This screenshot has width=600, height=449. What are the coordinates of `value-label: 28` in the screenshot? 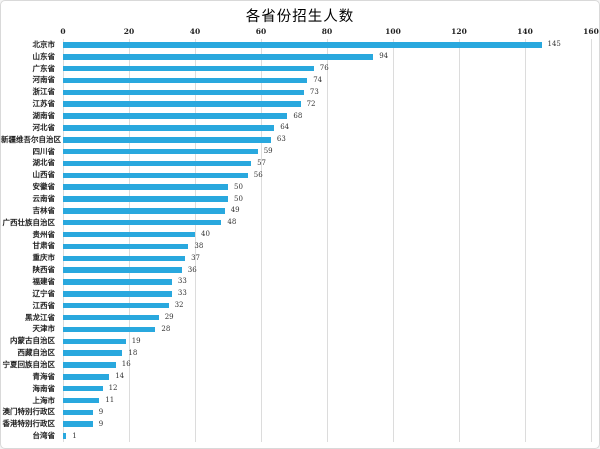 It's located at (166, 328).